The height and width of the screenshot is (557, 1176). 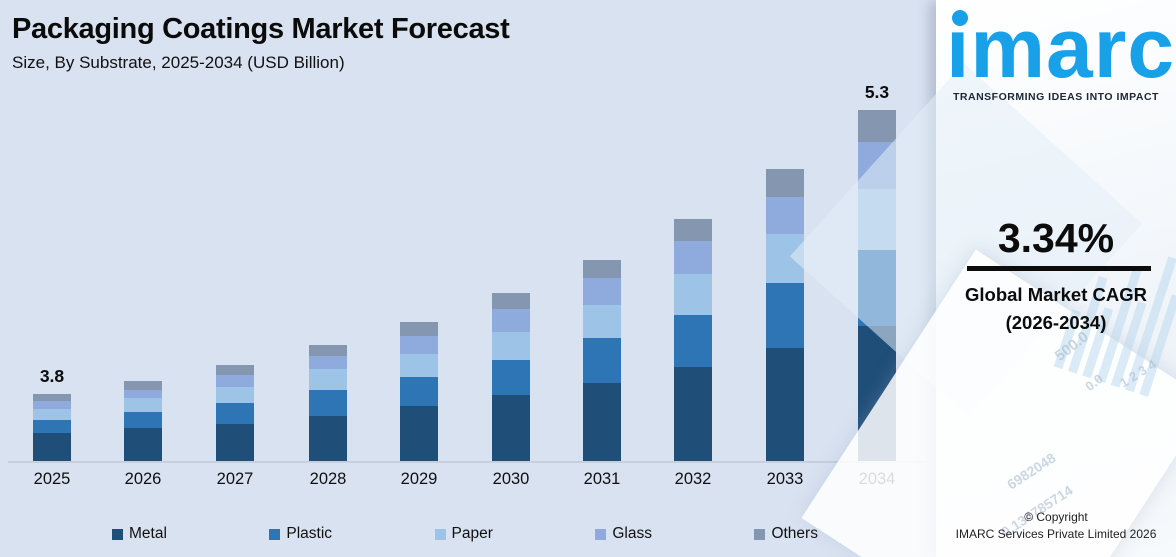 I want to click on bar-2031, so click(x=602, y=360).